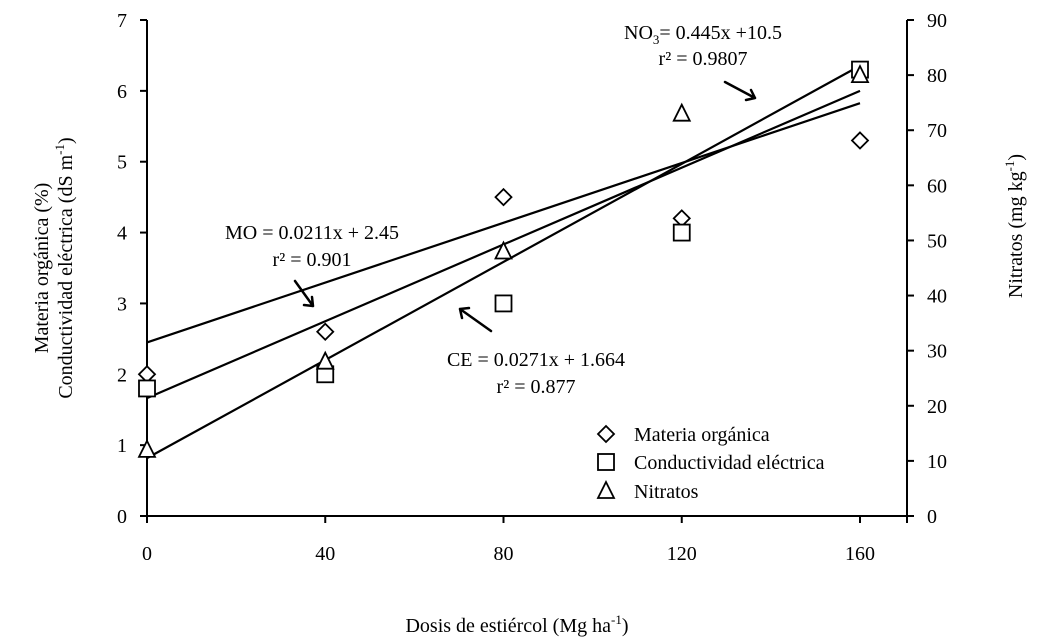 Image resolution: width=1040 pixels, height=640 pixels. I want to click on arrow-no3, so click(740, 91).